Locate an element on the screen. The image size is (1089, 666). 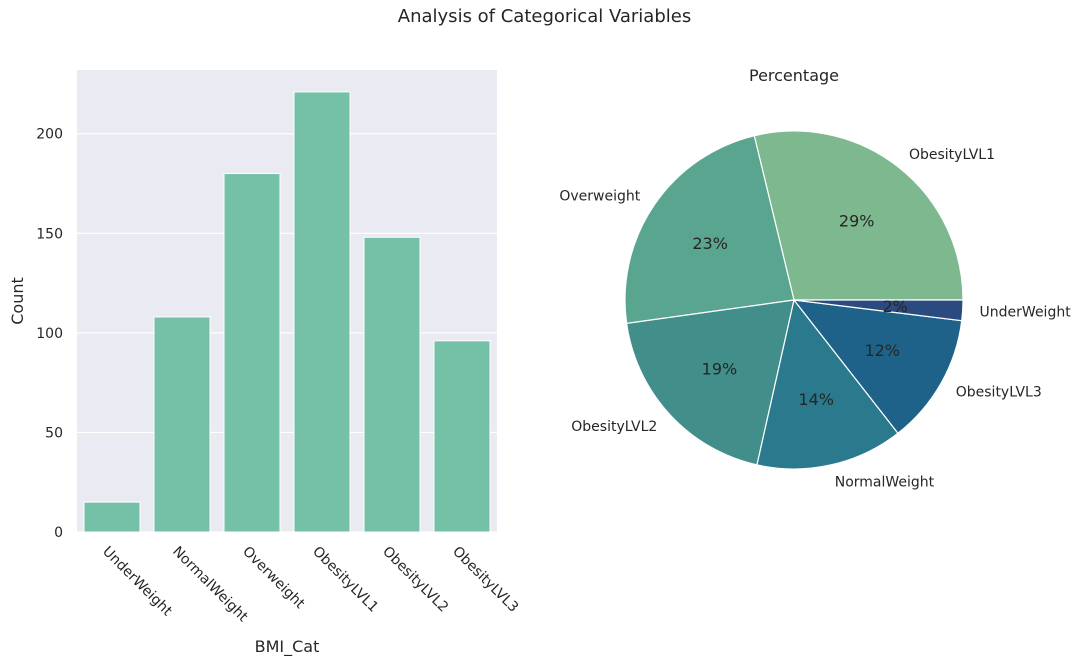
pie-title: Percentage is located at coordinates (794, 75).